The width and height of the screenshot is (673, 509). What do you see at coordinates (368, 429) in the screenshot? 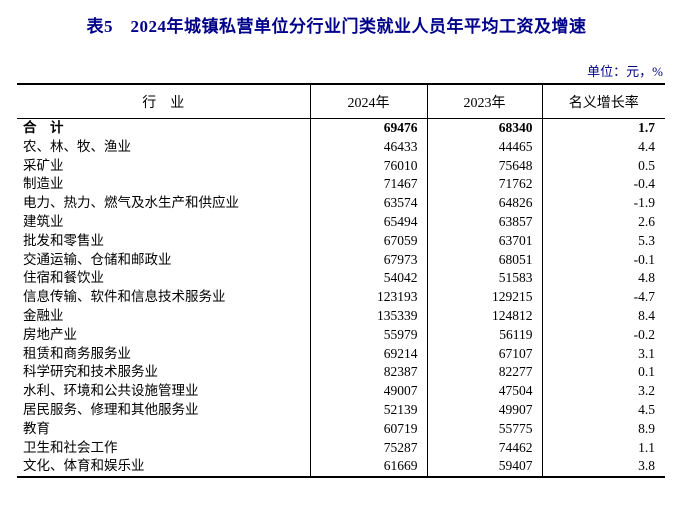
I see `wage-2024-cell: 60719` at bounding box center [368, 429].